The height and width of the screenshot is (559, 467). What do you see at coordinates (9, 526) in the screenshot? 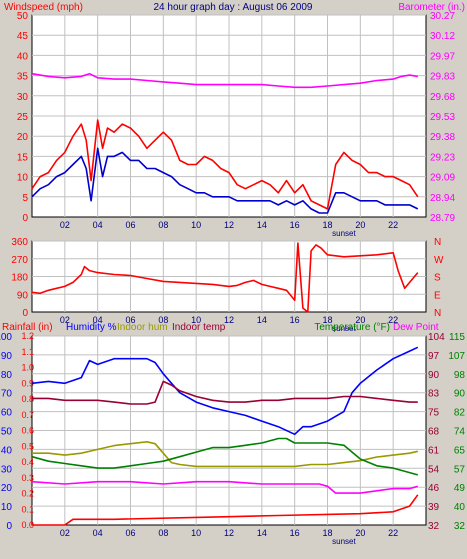
I see `humidity-tick-label: 0` at bounding box center [9, 526].